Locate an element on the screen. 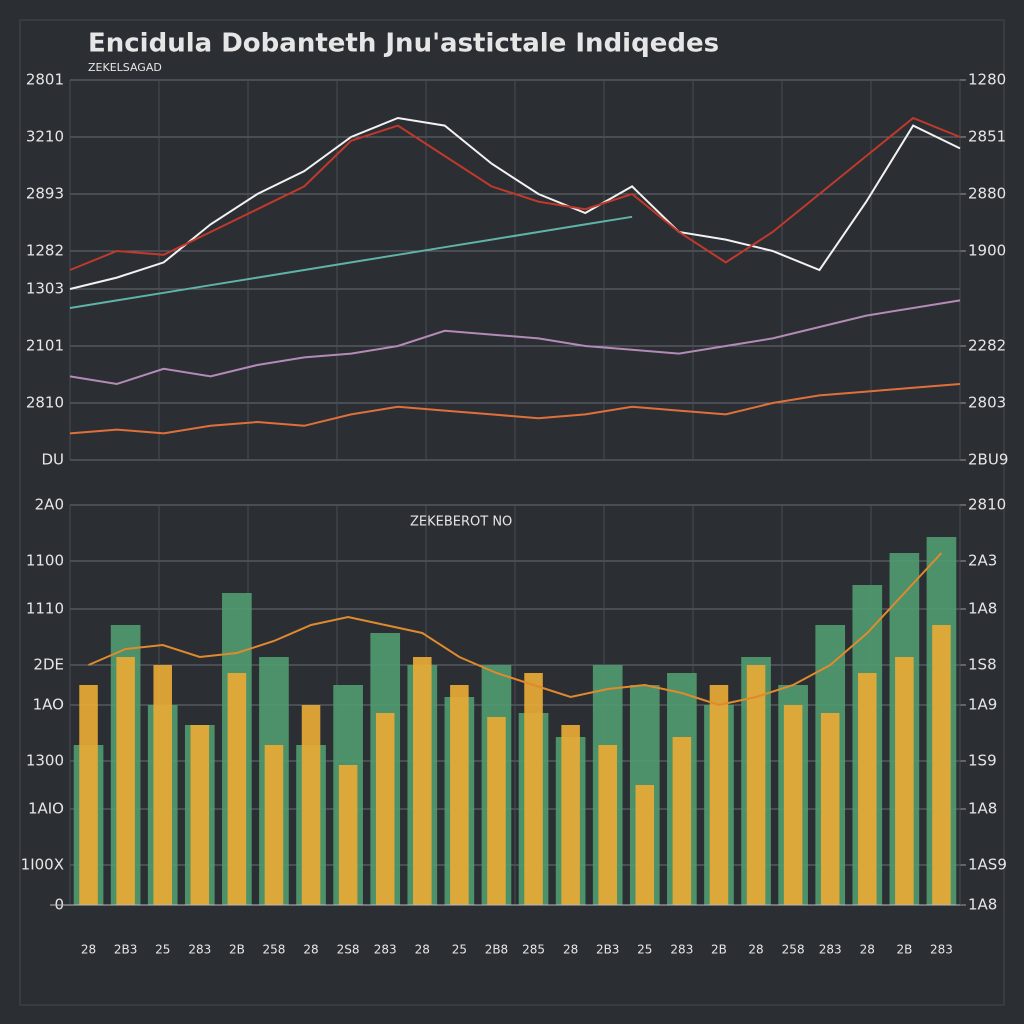 This screenshot has width=1024, height=1024. chart-subtitle: ZEKELSAGAD is located at coordinates (125, 67).